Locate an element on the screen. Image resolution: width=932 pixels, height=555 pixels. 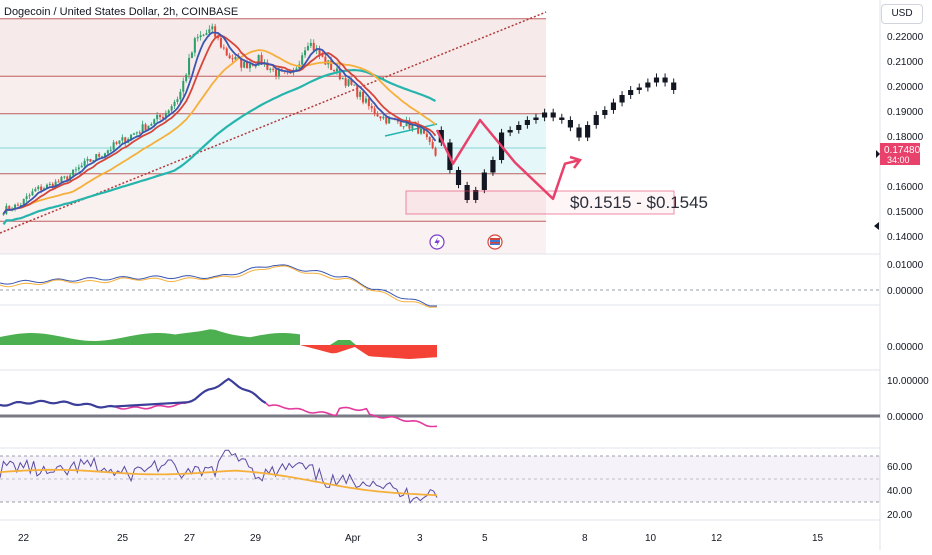
rsi-tick-40: 40.00 is located at coordinates (899, 491).